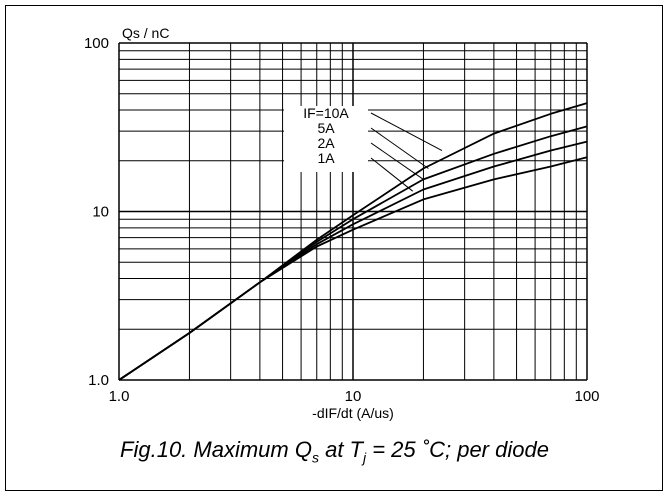 The image size is (669, 497). Describe the element at coordinates (326, 158) in the screenshot. I see `legend-label-4: 1A` at that location.